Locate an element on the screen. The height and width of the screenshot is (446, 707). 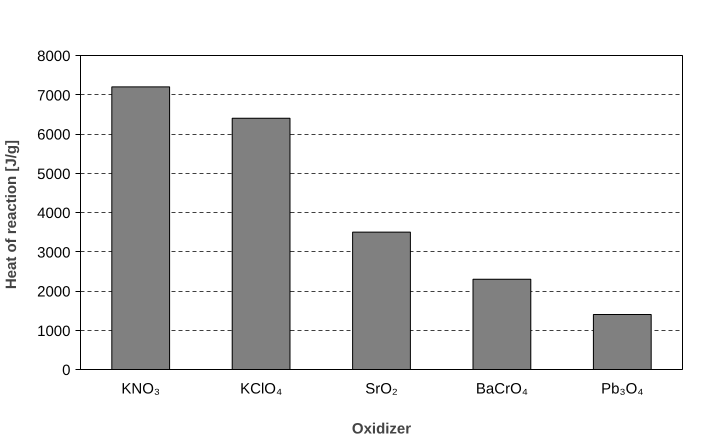
y-tick-label: 3000 is located at coordinates (54, 253).